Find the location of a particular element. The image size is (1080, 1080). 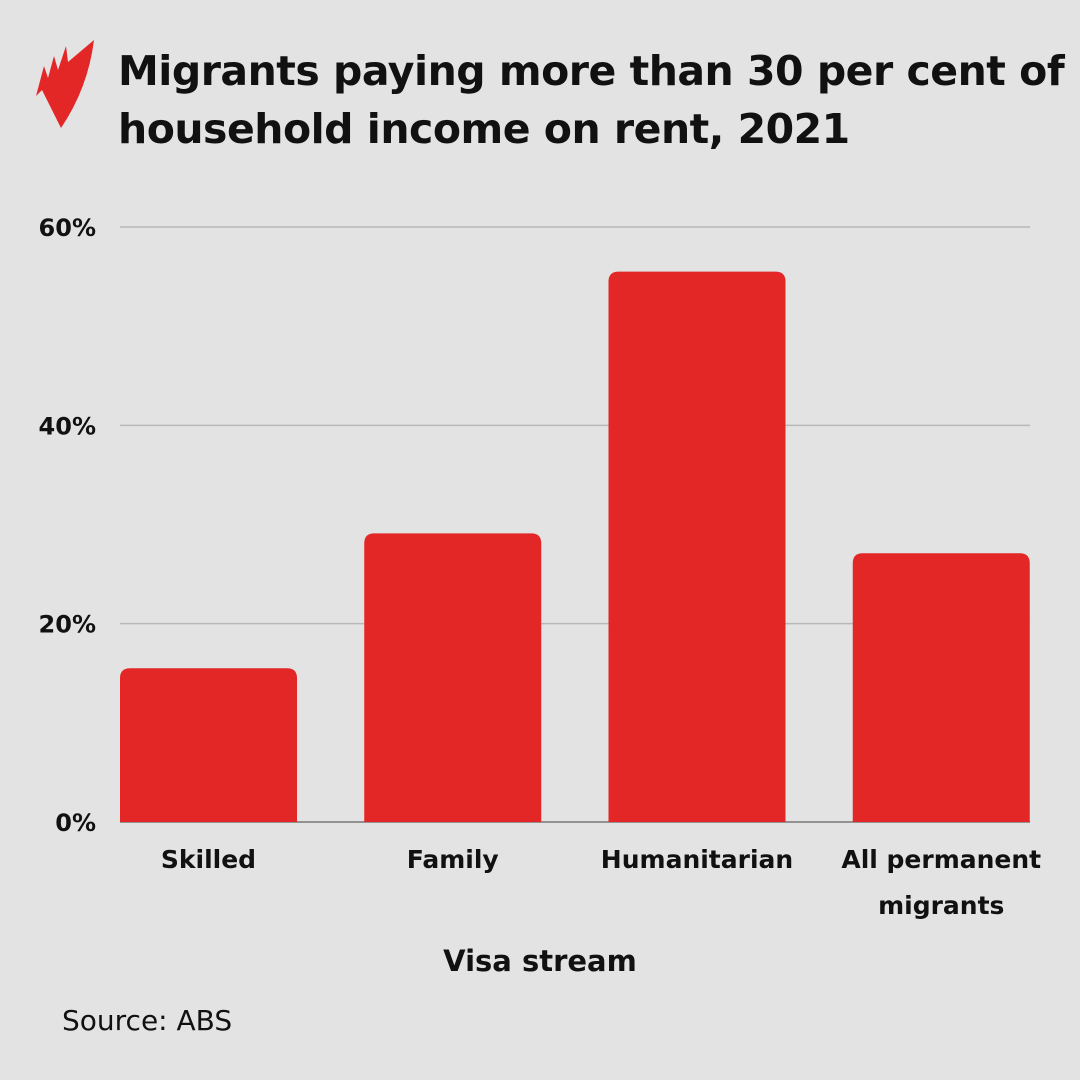

y-tick-label: 60% is located at coordinates (67, 228).